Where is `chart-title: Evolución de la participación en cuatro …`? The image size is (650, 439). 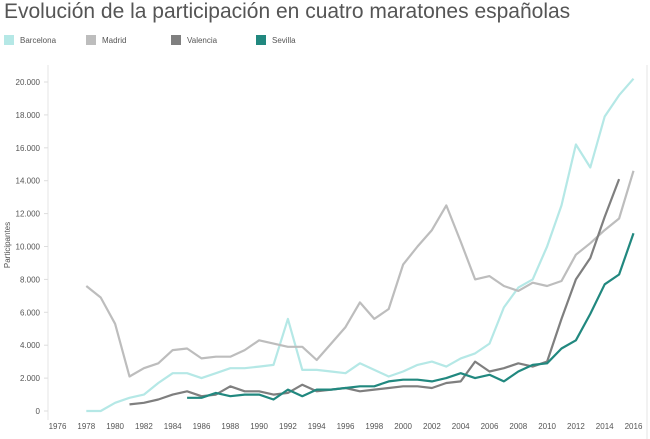 chart-title: Evolución de la participación en cuatro … is located at coordinates (287, 11).